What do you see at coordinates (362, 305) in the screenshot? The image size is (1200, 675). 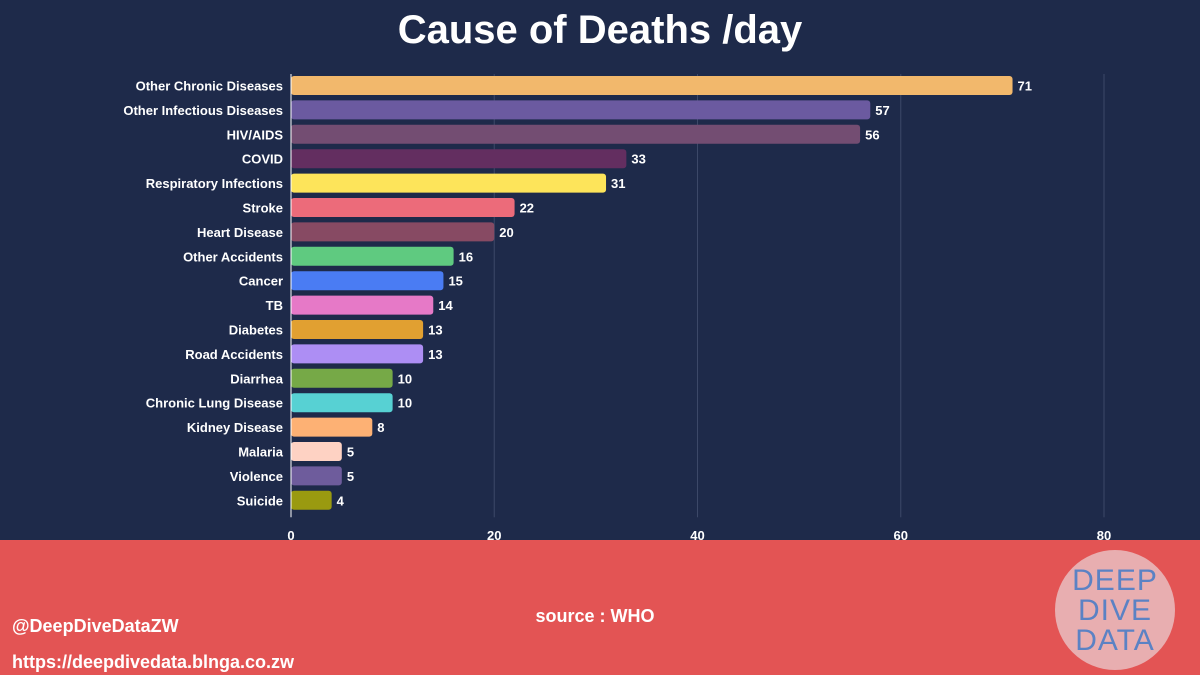 I see `bar-tb` at bounding box center [362, 305].